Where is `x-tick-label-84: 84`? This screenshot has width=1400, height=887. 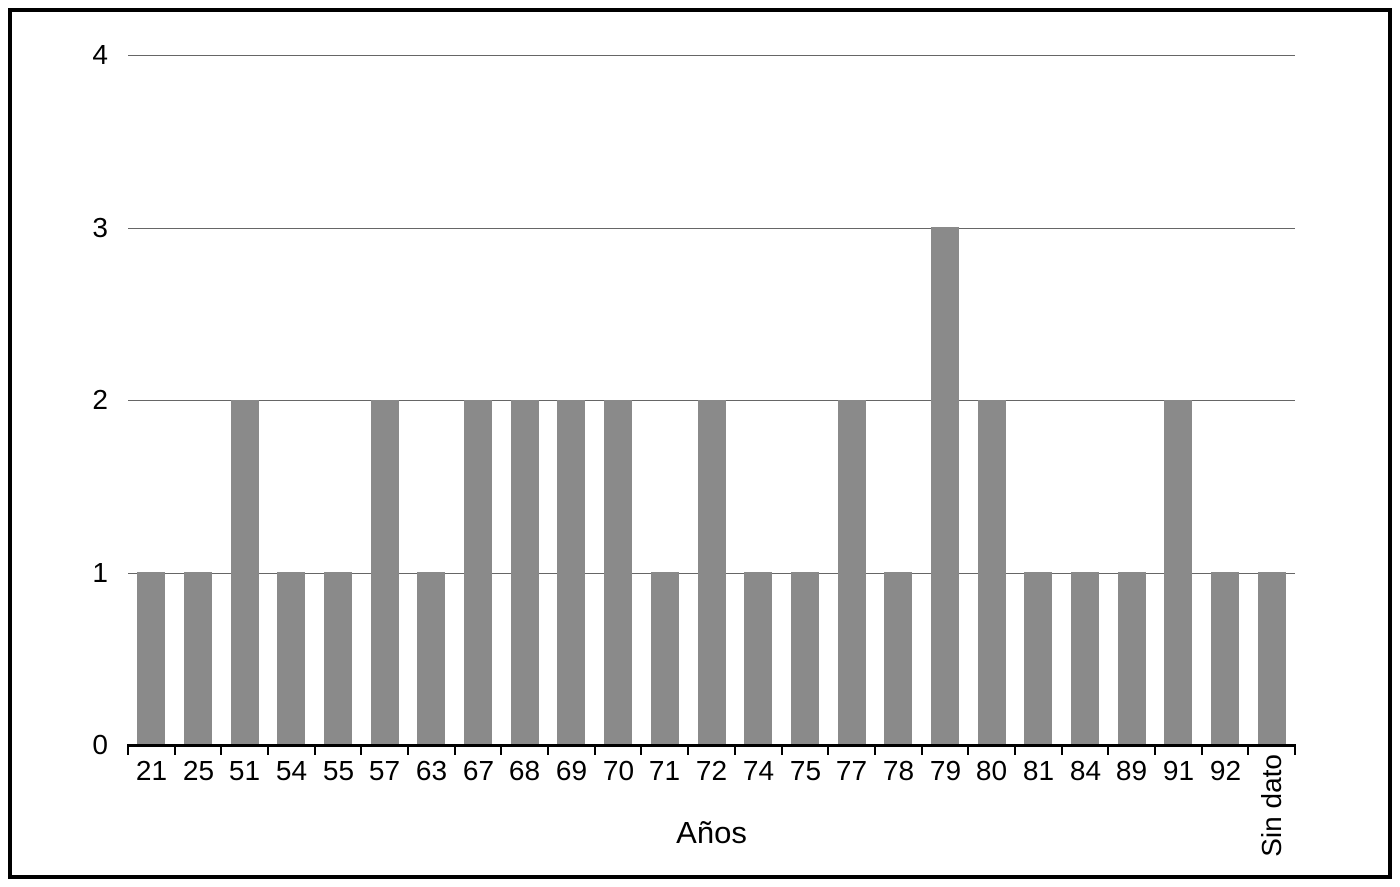 x-tick-label-84: 84 is located at coordinates (1085, 770).